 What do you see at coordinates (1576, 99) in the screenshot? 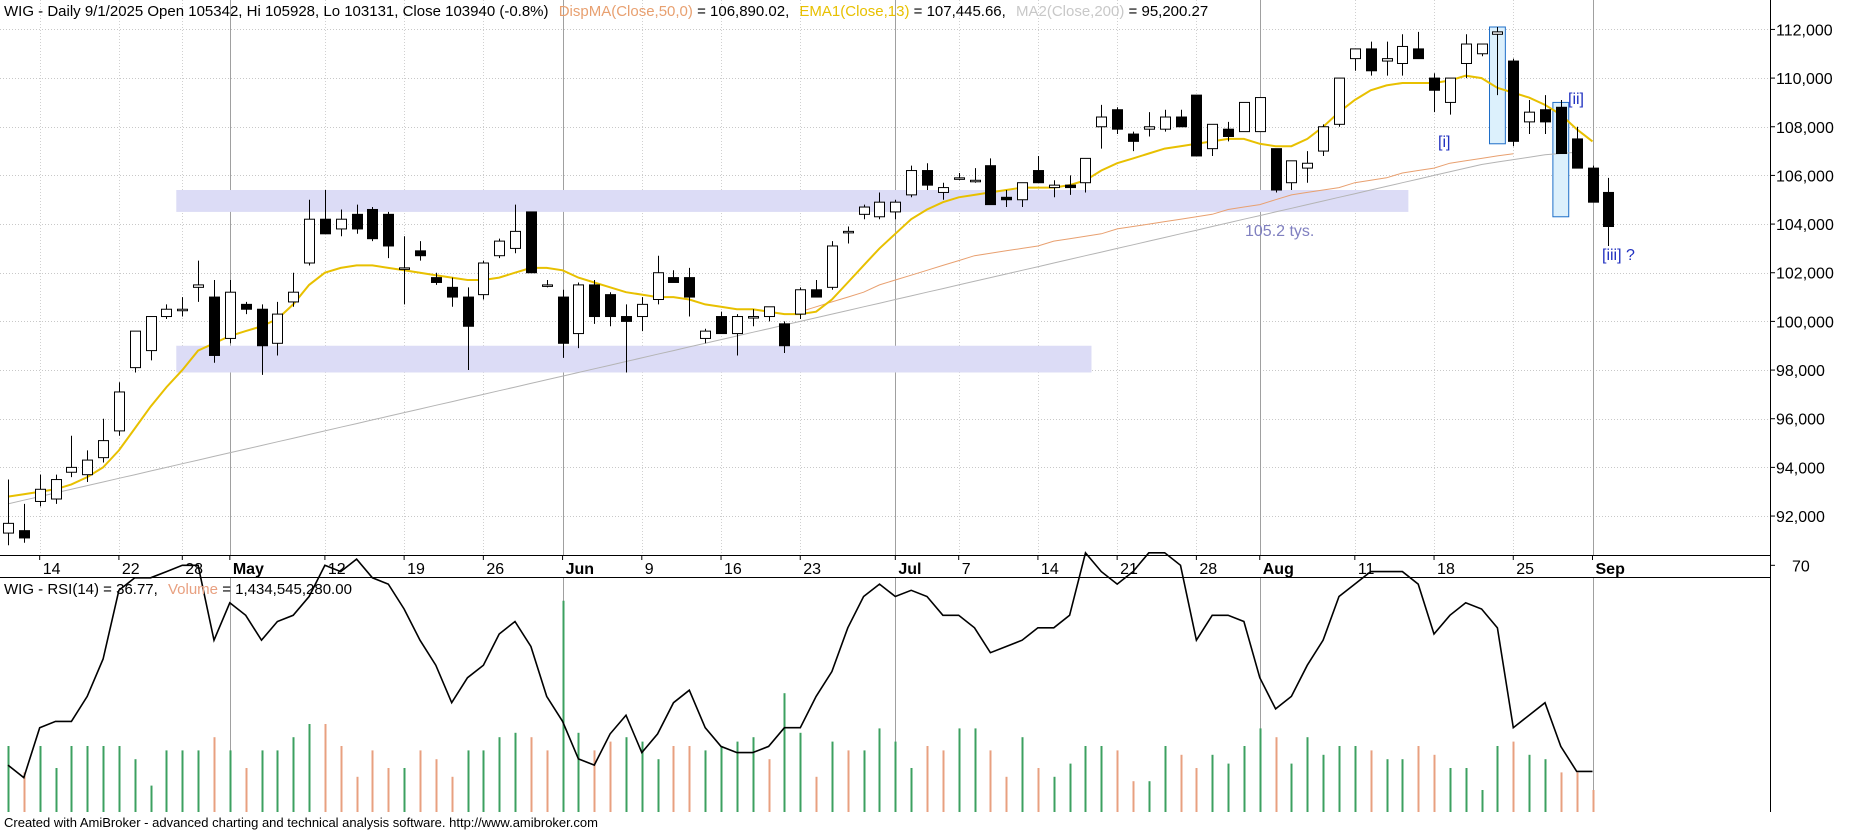
I see `wave-ii-label: [ii]` at bounding box center [1576, 99].